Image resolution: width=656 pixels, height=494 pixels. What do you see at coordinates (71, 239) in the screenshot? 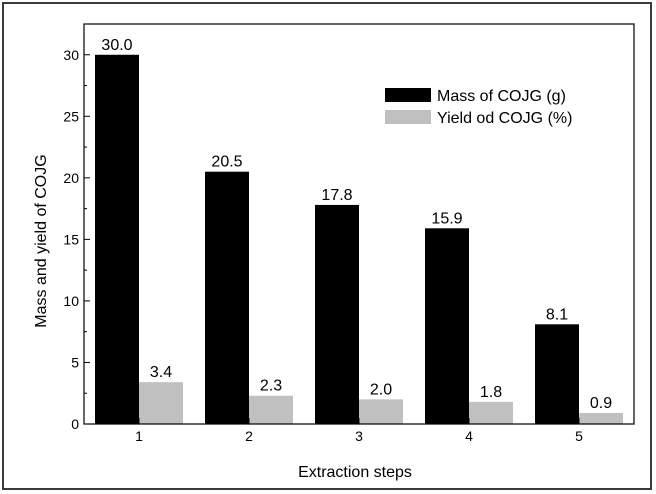
I see `y-tick-label-15: 15` at bounding box center [71, 239].